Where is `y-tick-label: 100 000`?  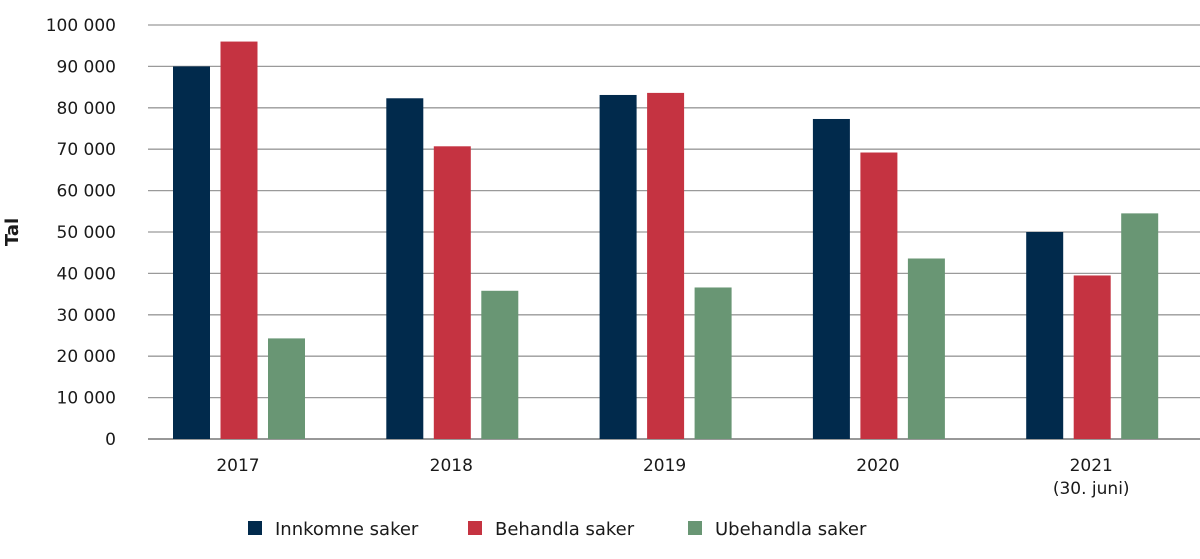
y-tick-label: 100 000 is located at coordinates (81, 26).